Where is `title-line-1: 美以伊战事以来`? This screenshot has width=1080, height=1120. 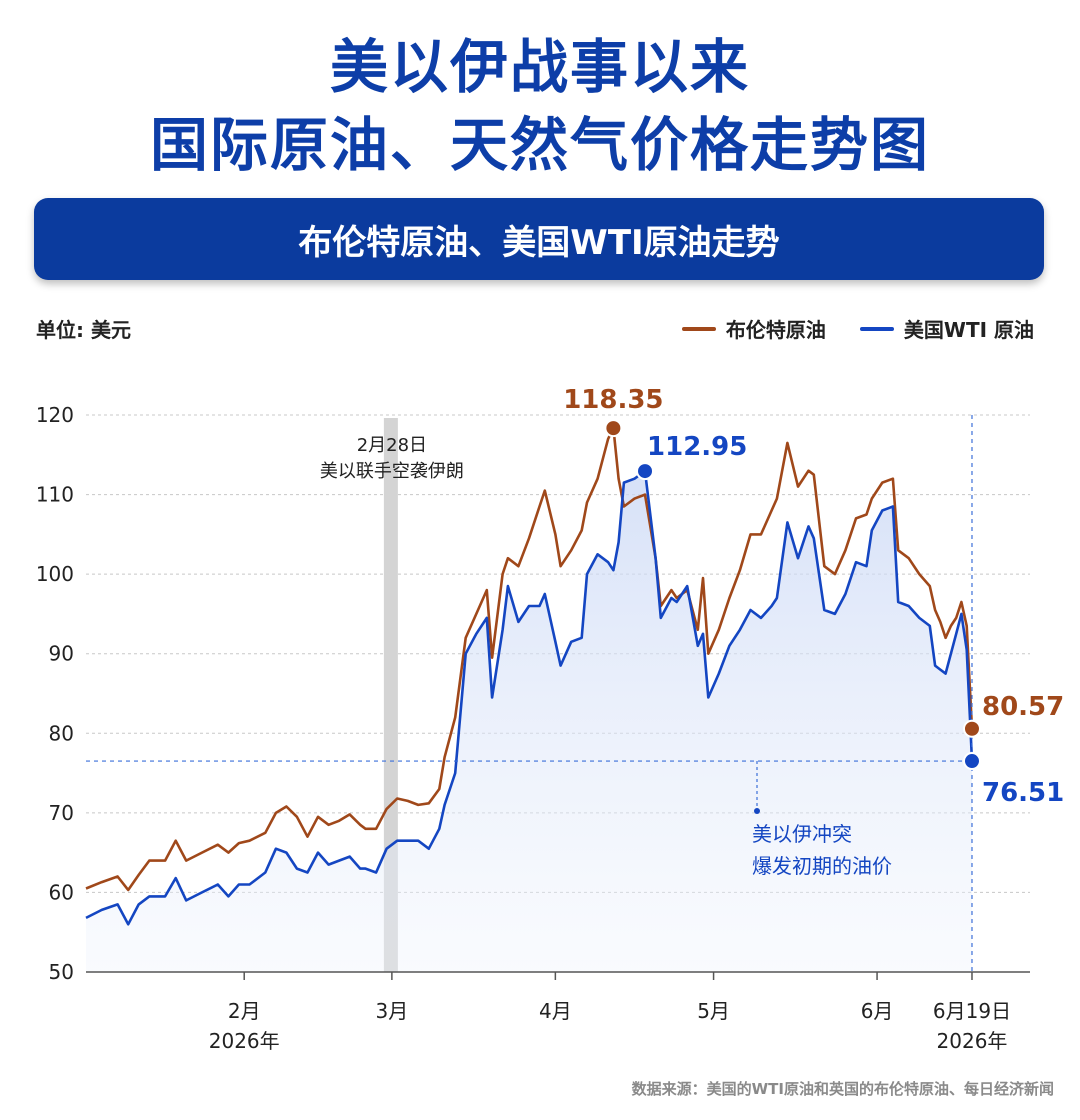
title-line-1: 美以伊战事以来 is located at coordinates (539, 67).